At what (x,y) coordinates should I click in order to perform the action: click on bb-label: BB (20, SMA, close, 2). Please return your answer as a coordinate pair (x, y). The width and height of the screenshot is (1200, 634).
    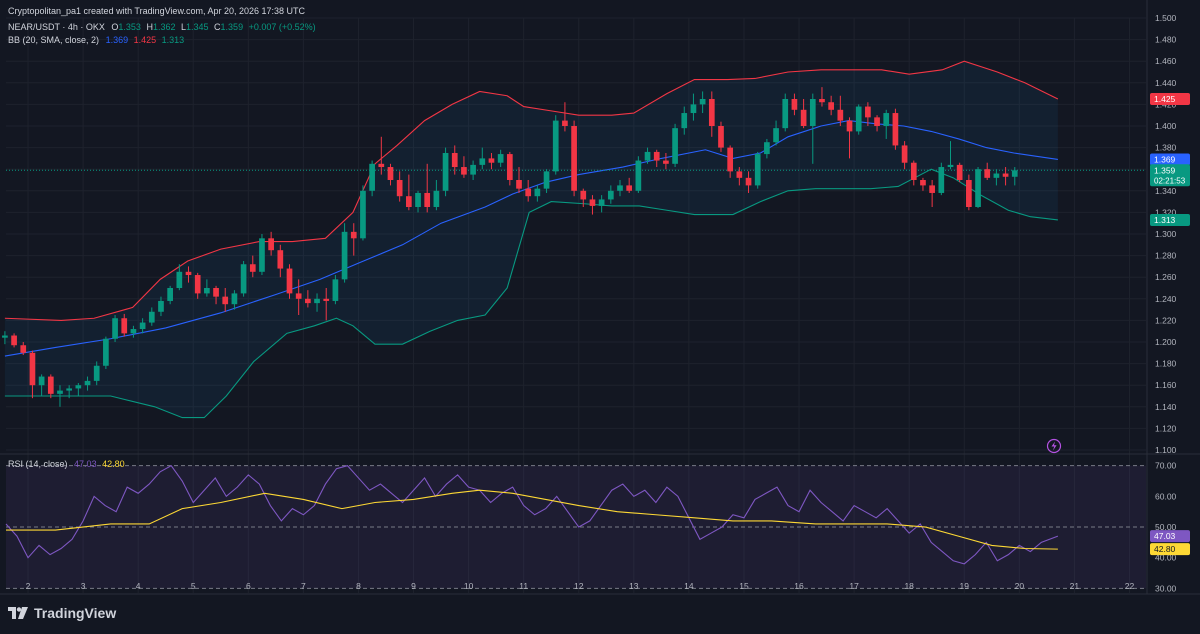
    Looking at the image, I should click on (54, 40).